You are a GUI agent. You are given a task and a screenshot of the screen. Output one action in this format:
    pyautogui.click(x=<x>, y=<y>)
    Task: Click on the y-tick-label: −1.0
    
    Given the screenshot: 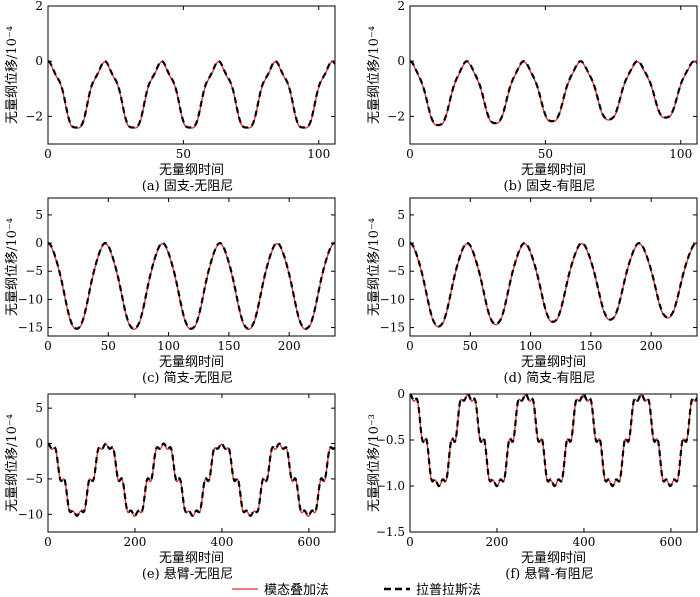 What is the action you would take?
    pyautogui.click(x=390, y=486)
    